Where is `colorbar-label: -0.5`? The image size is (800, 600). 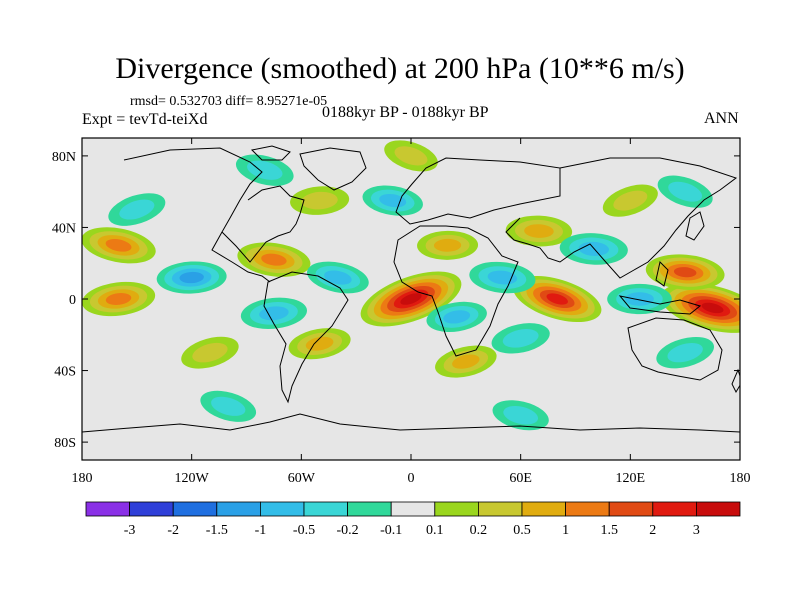
colorbar-label: -0.5 is located at coordinates (304, 530).